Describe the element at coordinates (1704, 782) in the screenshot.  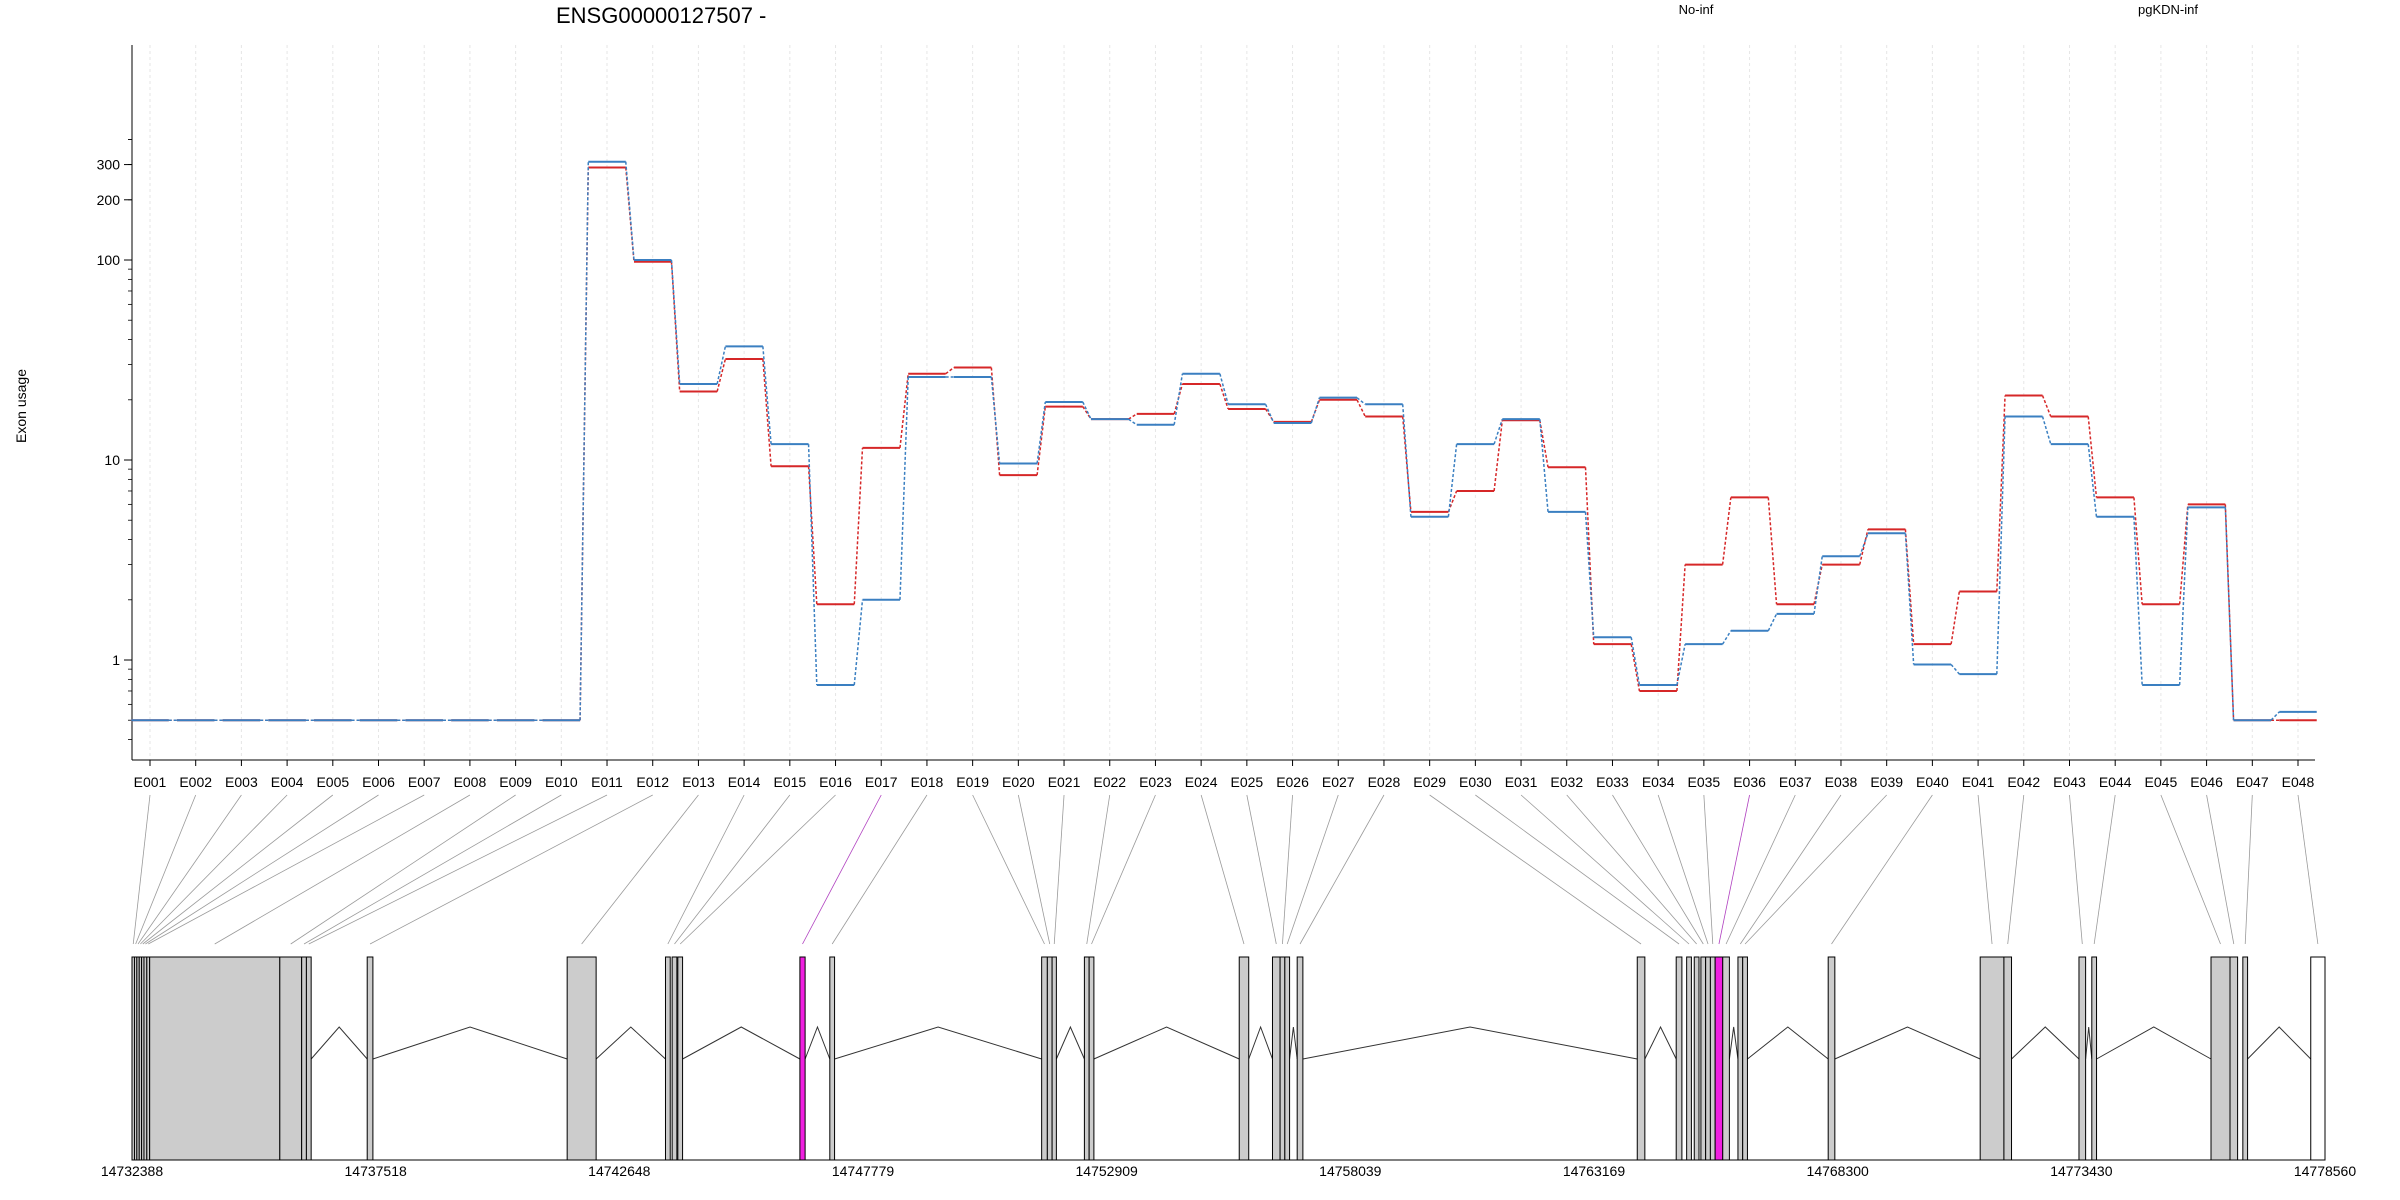
I see `x-tick-label: E035` at that location.